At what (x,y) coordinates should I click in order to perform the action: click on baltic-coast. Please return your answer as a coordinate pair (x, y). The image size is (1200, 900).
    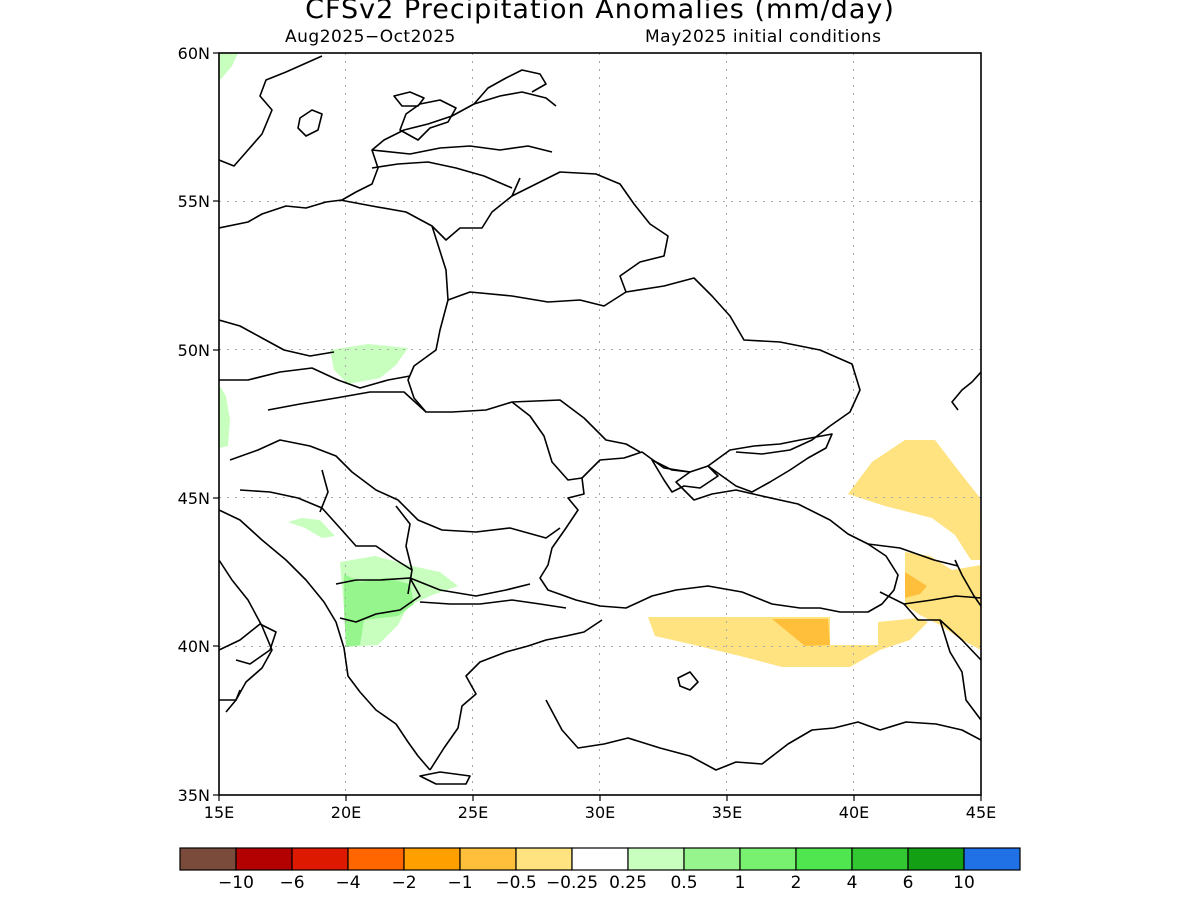
    Looking at the image, I should click on (383, 149).